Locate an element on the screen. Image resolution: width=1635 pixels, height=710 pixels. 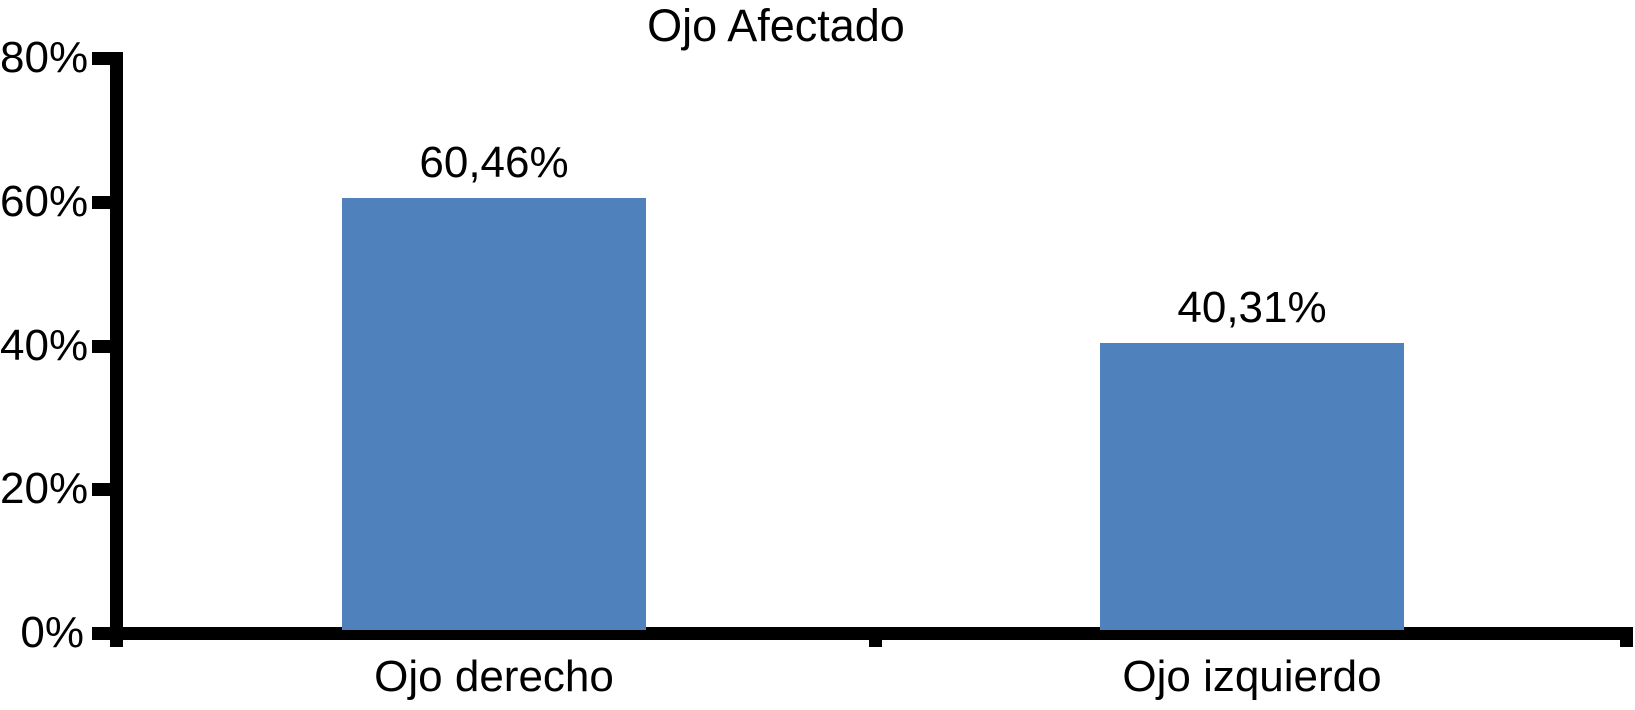
x-axis-category-label: Ojo derecho is located at coordinates (494, 676).